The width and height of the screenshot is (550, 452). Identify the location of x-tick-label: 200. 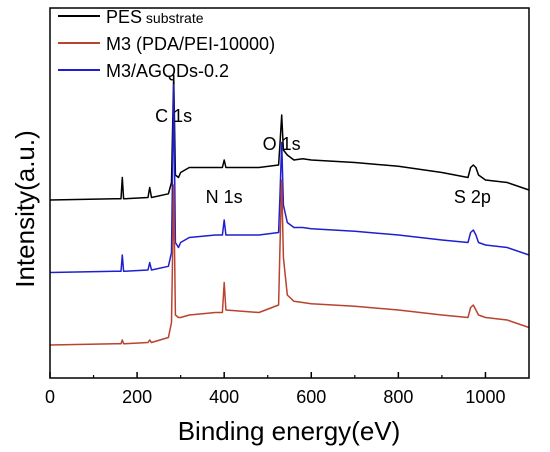
(137, 397).